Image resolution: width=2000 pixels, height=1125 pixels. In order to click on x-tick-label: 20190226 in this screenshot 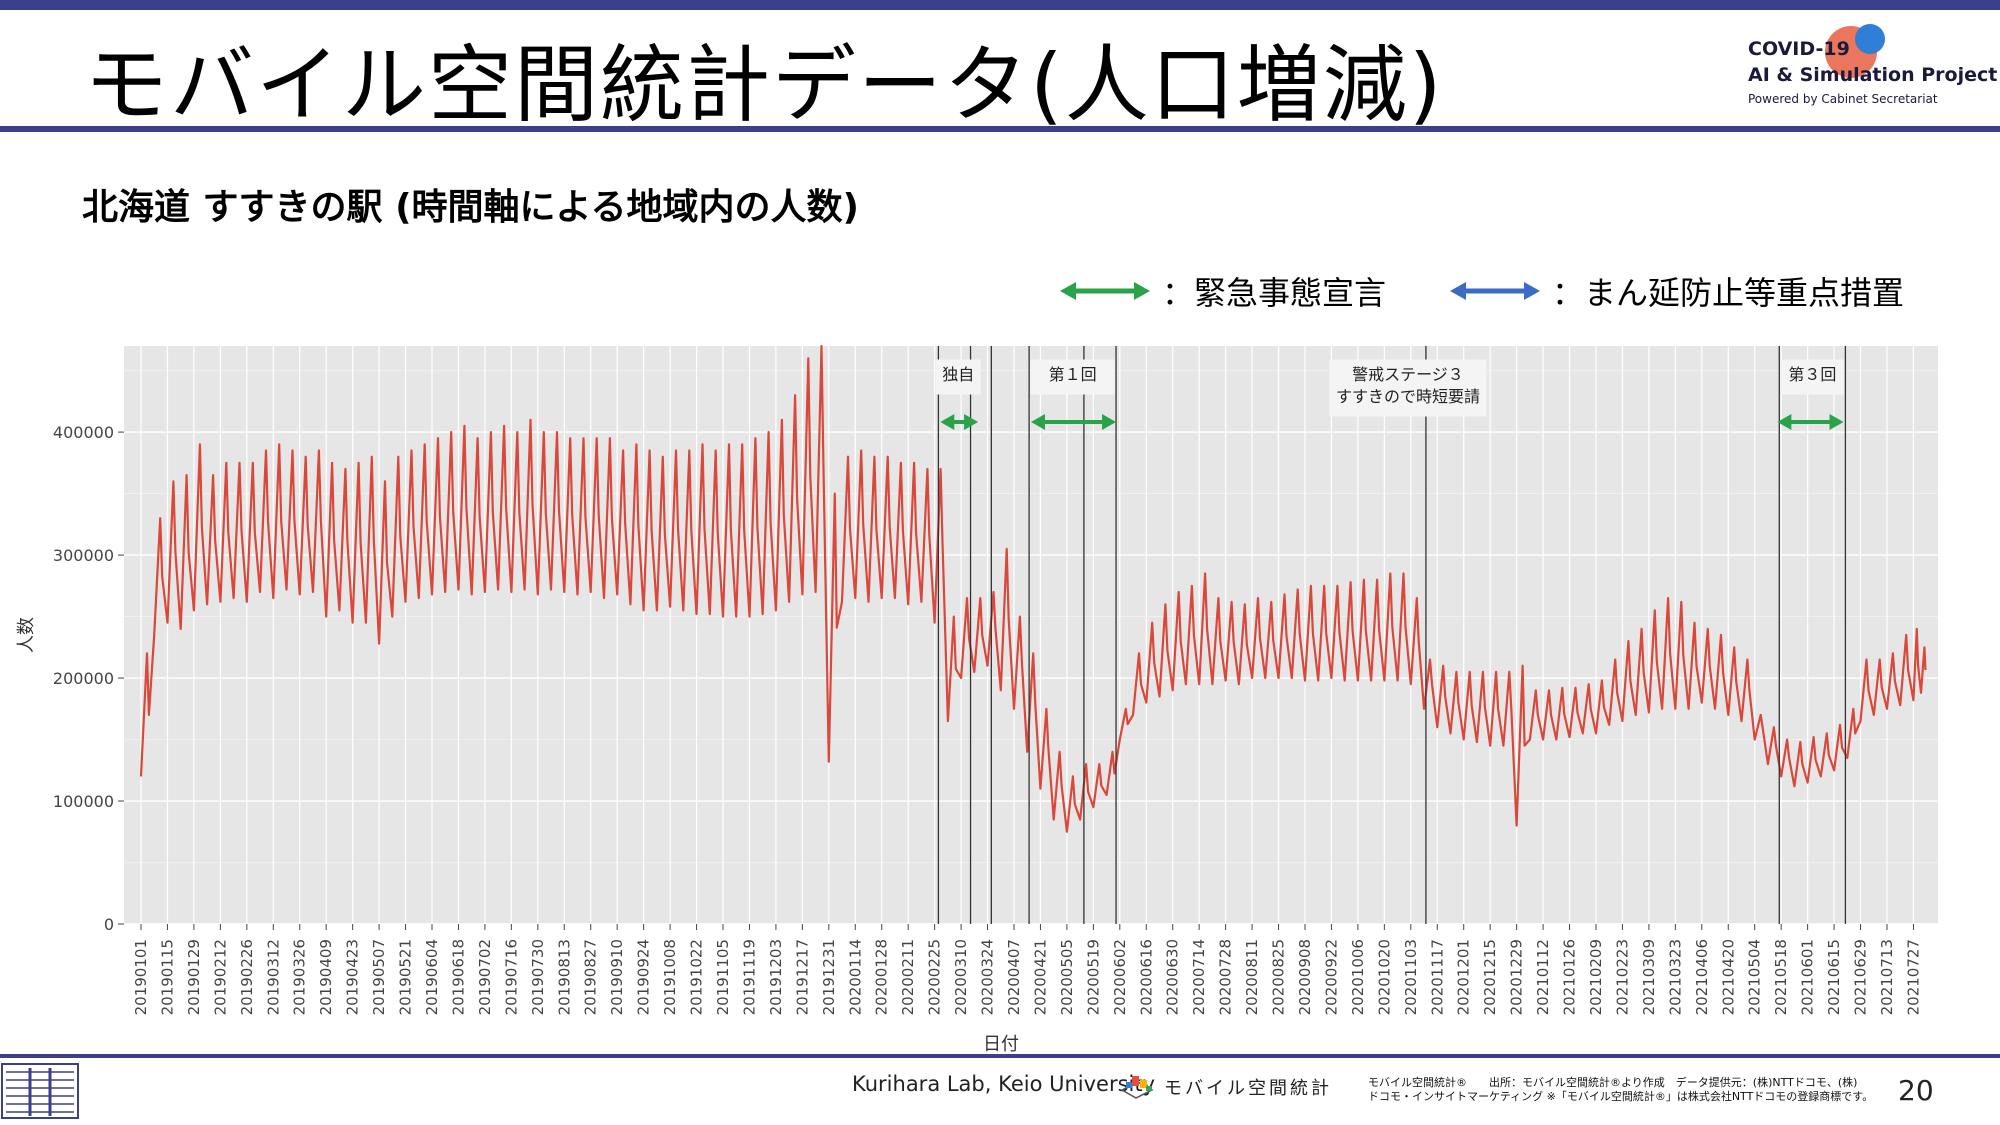, I will do `click(247, 977)`.